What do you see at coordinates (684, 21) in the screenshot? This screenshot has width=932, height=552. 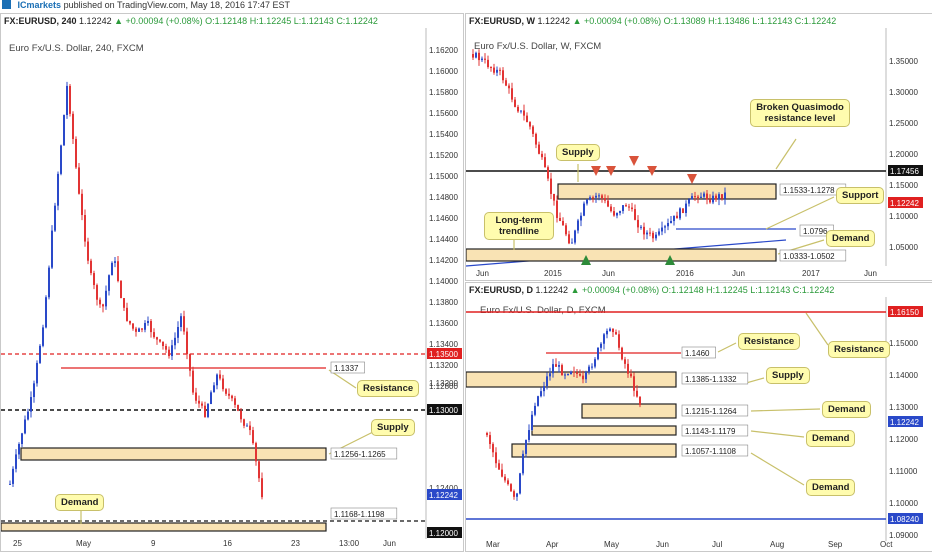 I see `open-value: O:1.13089` at bounding box center [684, 21].